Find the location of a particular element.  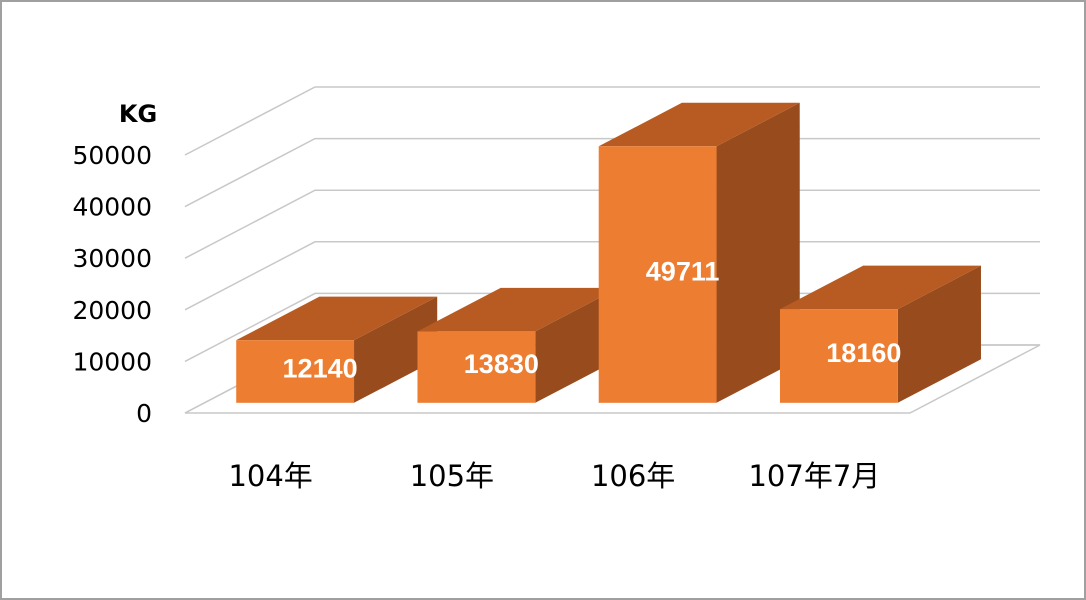

x-tick-label: 104年 is located at coordinates (270, 476).